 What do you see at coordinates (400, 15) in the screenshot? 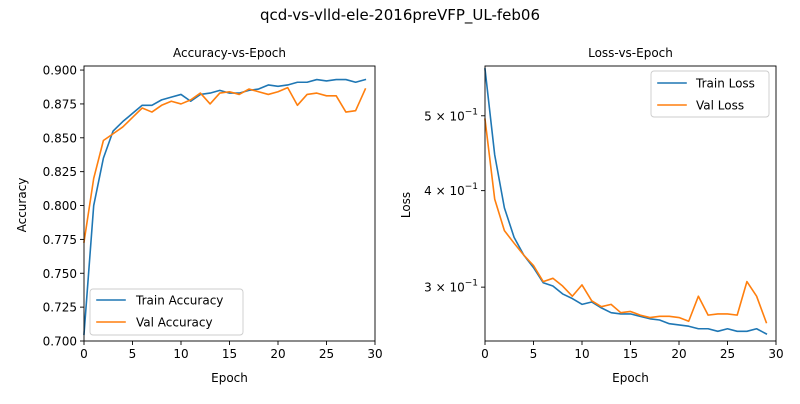
I see `figure-suptitle: qcd-vs-vlld-ele-2016preVFP_UL-feb06` at bounding box center [400, 15].